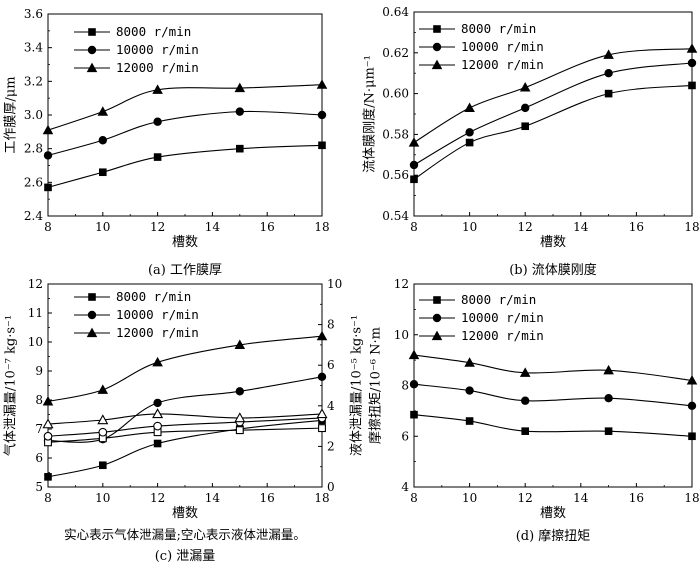  Describe the element at coordinates (395, 53) in the screenshot. I see `y-tick-label: 0.62` at that location.